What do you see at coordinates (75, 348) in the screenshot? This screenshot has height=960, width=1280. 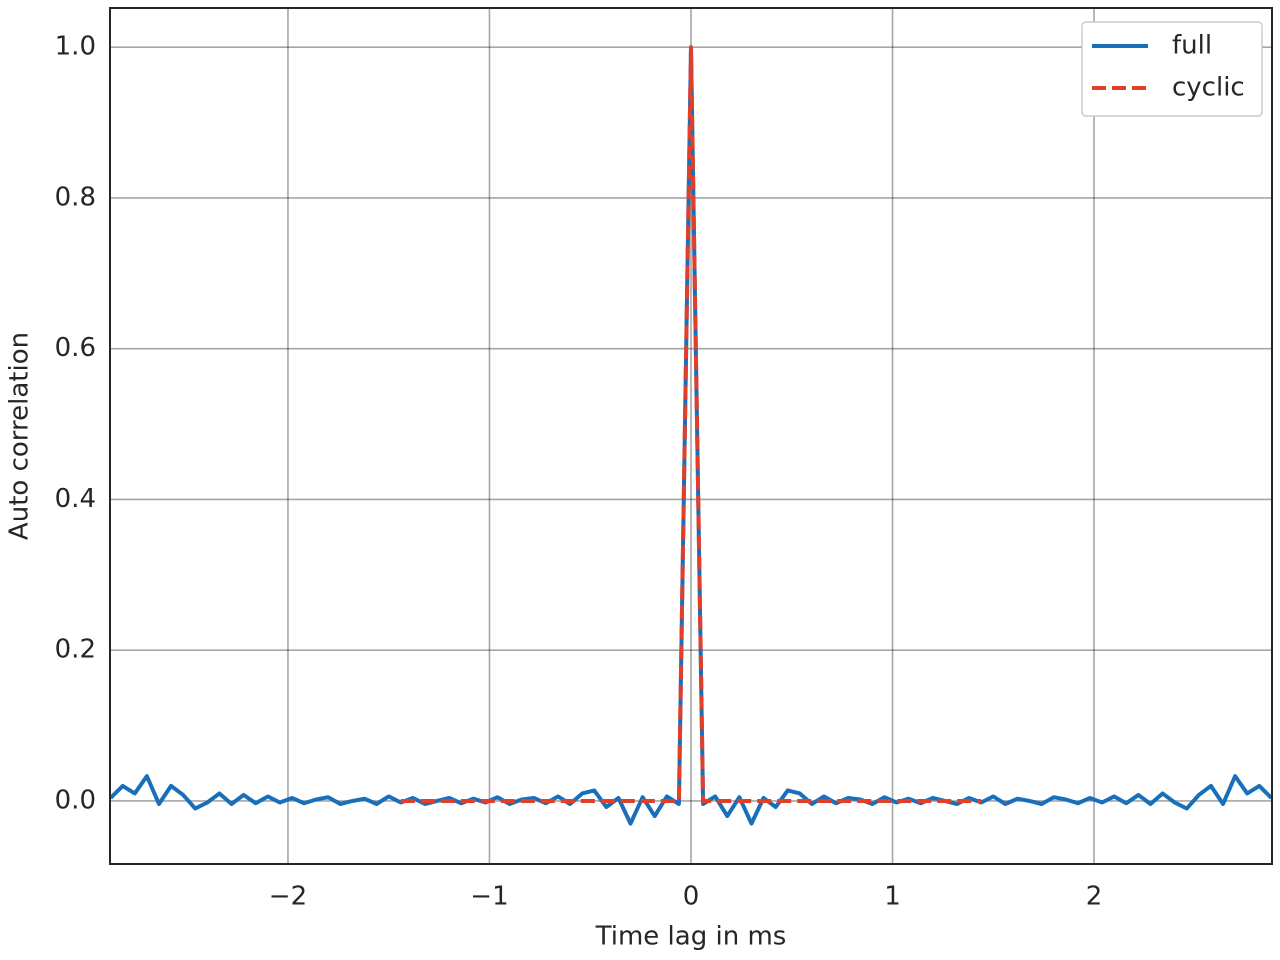 I see `y-tick-label: 0.6` at bounding box center [75, 348].